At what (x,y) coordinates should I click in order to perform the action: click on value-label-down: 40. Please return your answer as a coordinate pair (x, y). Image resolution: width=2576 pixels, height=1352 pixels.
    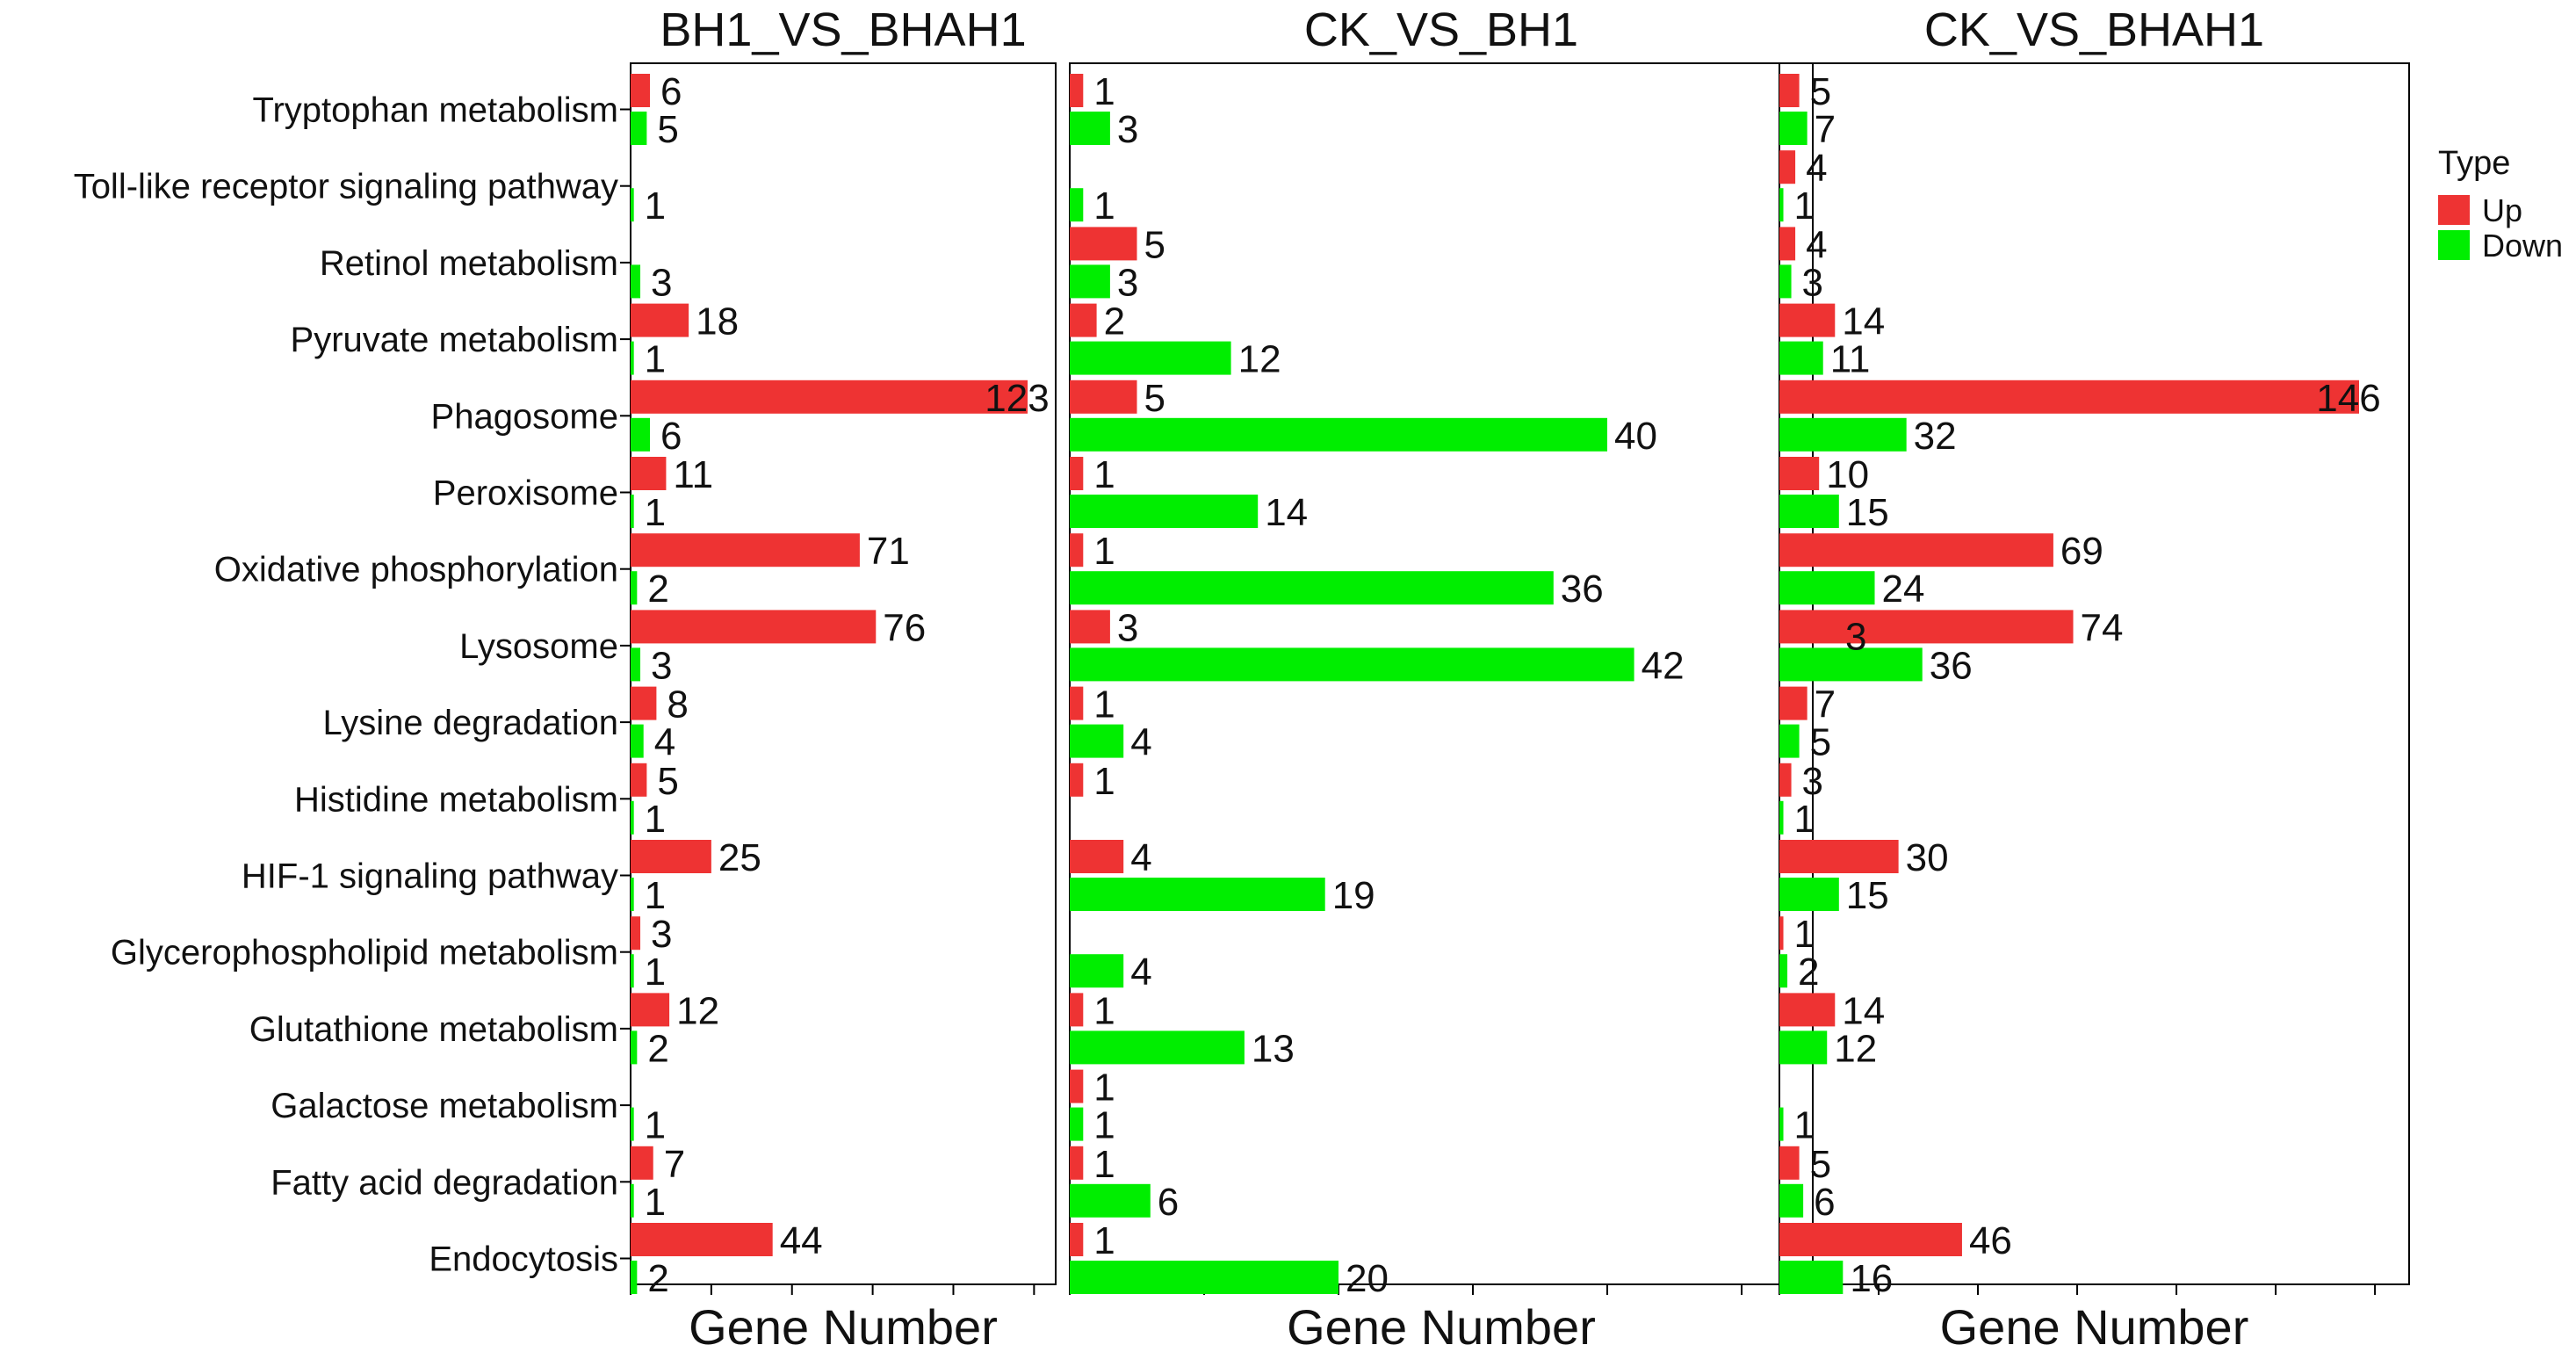
    Looking at the image, I should click on (1635, 436).